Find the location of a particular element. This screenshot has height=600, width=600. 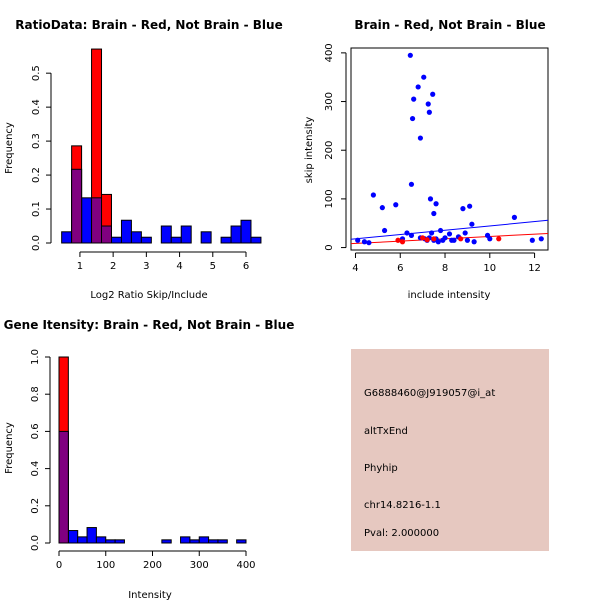

scatter-xlabel: include intensity is located at coordinates (449, 295).